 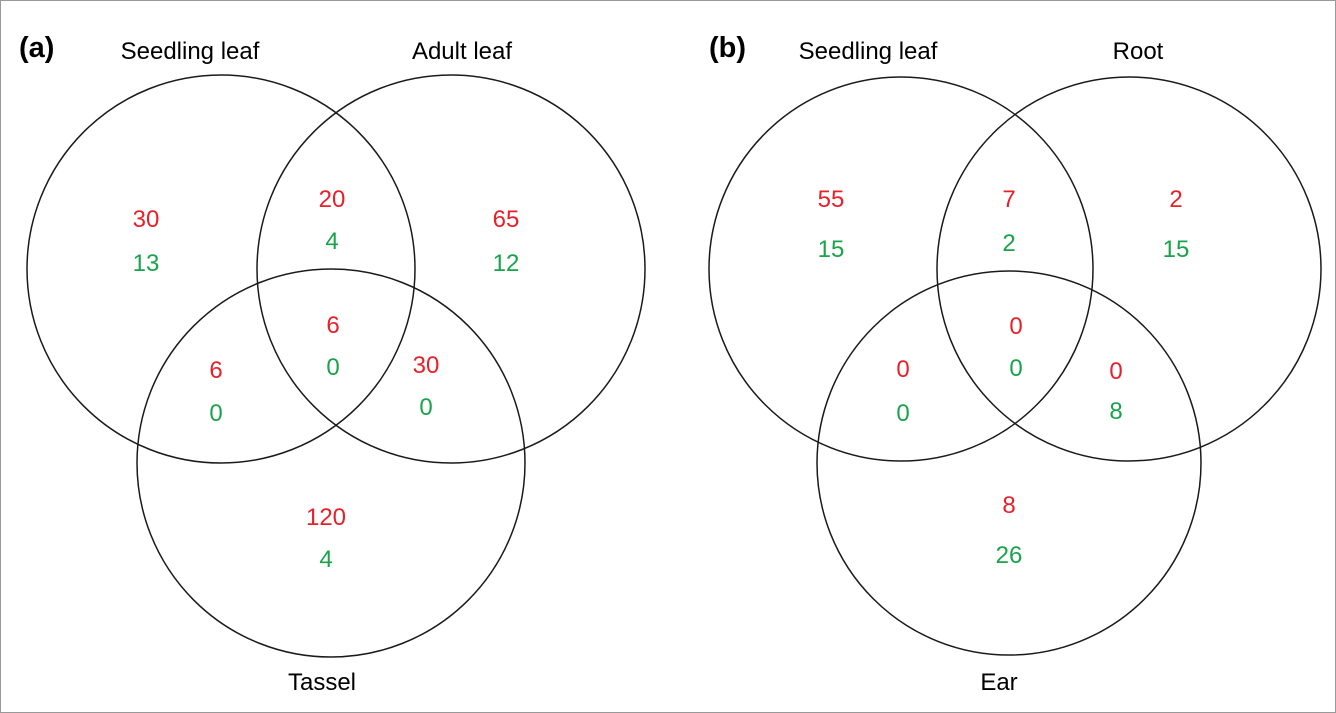 What do you see at coordinates (1008, 505) in the screenshot?
I see `panel-b-only-3-up: 8` at bounding box center [1008, 505].